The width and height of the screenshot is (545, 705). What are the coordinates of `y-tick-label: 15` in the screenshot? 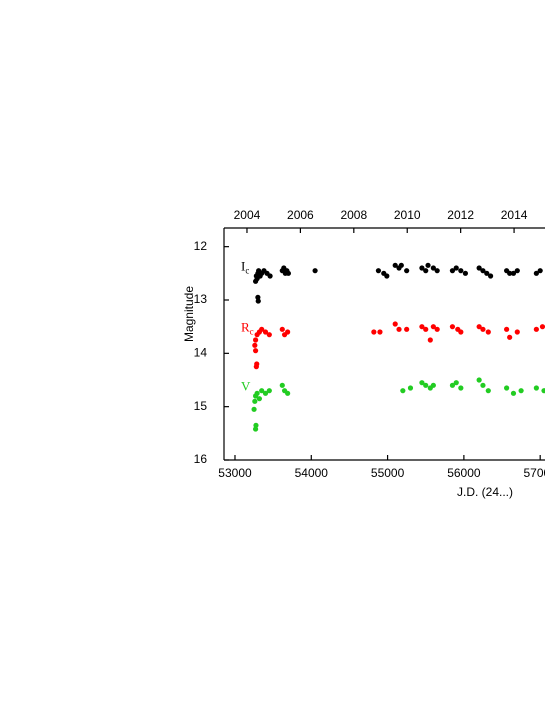 It's located at (201, 406).